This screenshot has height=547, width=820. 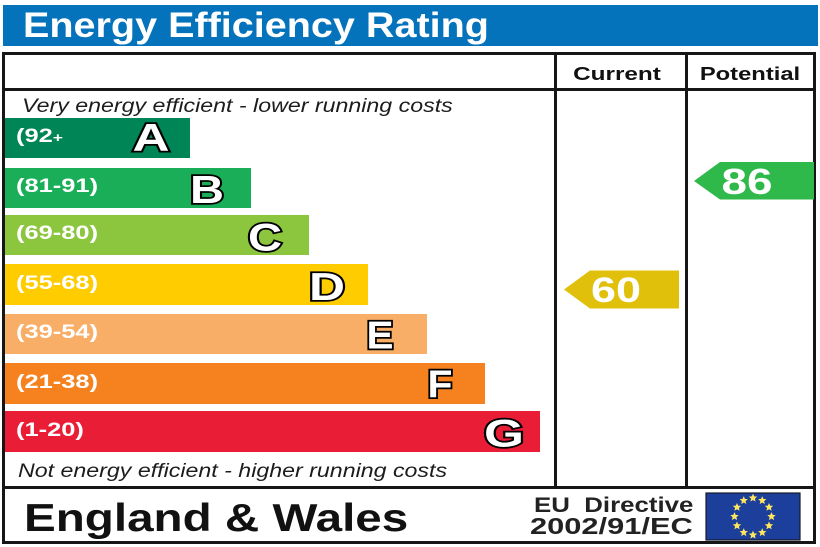 What do you see at coordinates (747, 181) in the screenshot?
I see `svg-text: 86` at bounding box center [747, 181].